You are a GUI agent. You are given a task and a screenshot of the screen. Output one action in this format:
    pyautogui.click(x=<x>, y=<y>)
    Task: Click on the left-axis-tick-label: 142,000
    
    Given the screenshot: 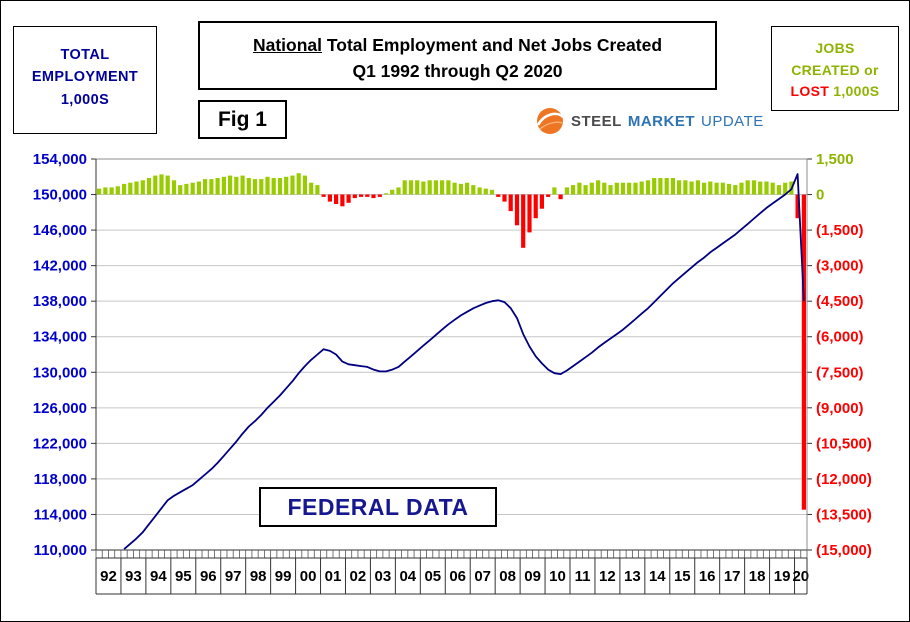 What is the action you would take?
    pyautogui.click(x=60, y=266)
    